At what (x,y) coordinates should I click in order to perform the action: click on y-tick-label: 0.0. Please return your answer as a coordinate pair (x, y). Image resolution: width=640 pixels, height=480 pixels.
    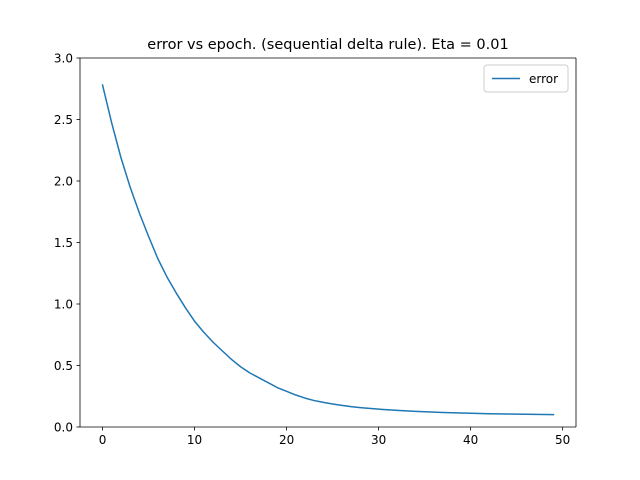
    Looking at the image, I should click on (63, 428).